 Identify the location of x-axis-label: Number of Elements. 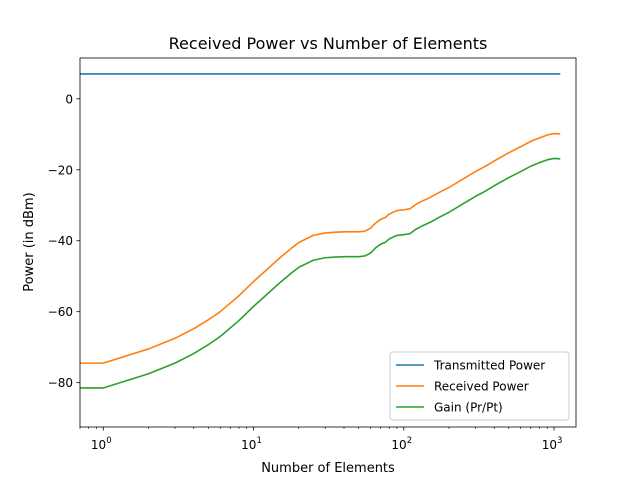
(328, 468).